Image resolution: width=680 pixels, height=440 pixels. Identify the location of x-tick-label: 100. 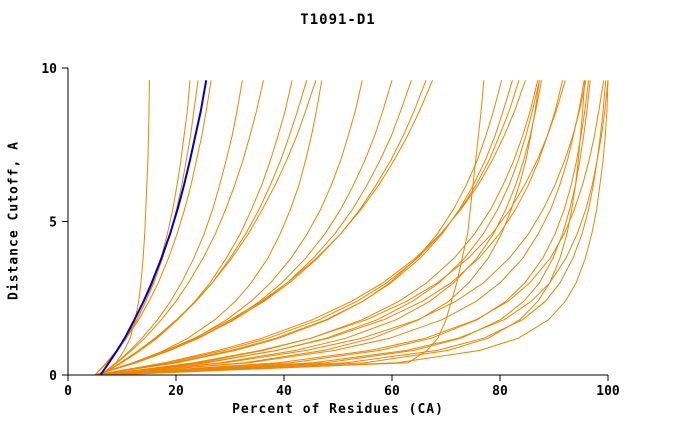
(608, 391).